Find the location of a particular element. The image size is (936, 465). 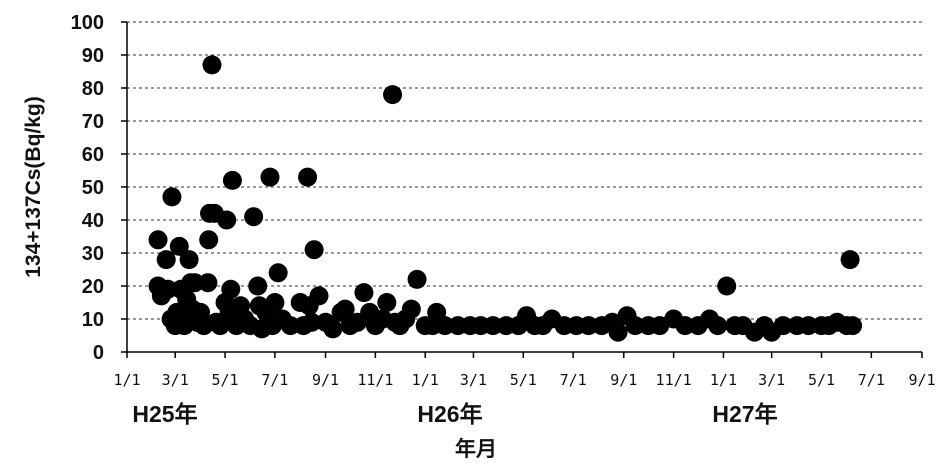

y-tick-label: 100 is located at coordinates (87, 23).